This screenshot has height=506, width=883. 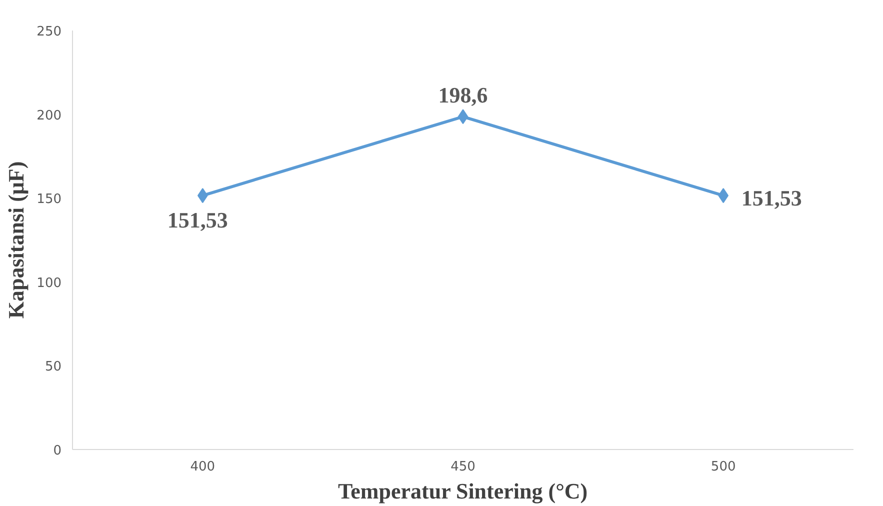 What do you see at coordinates (463, 95) in the screenshot?
I see `text: 198,6` at bounding box center [463, 95].